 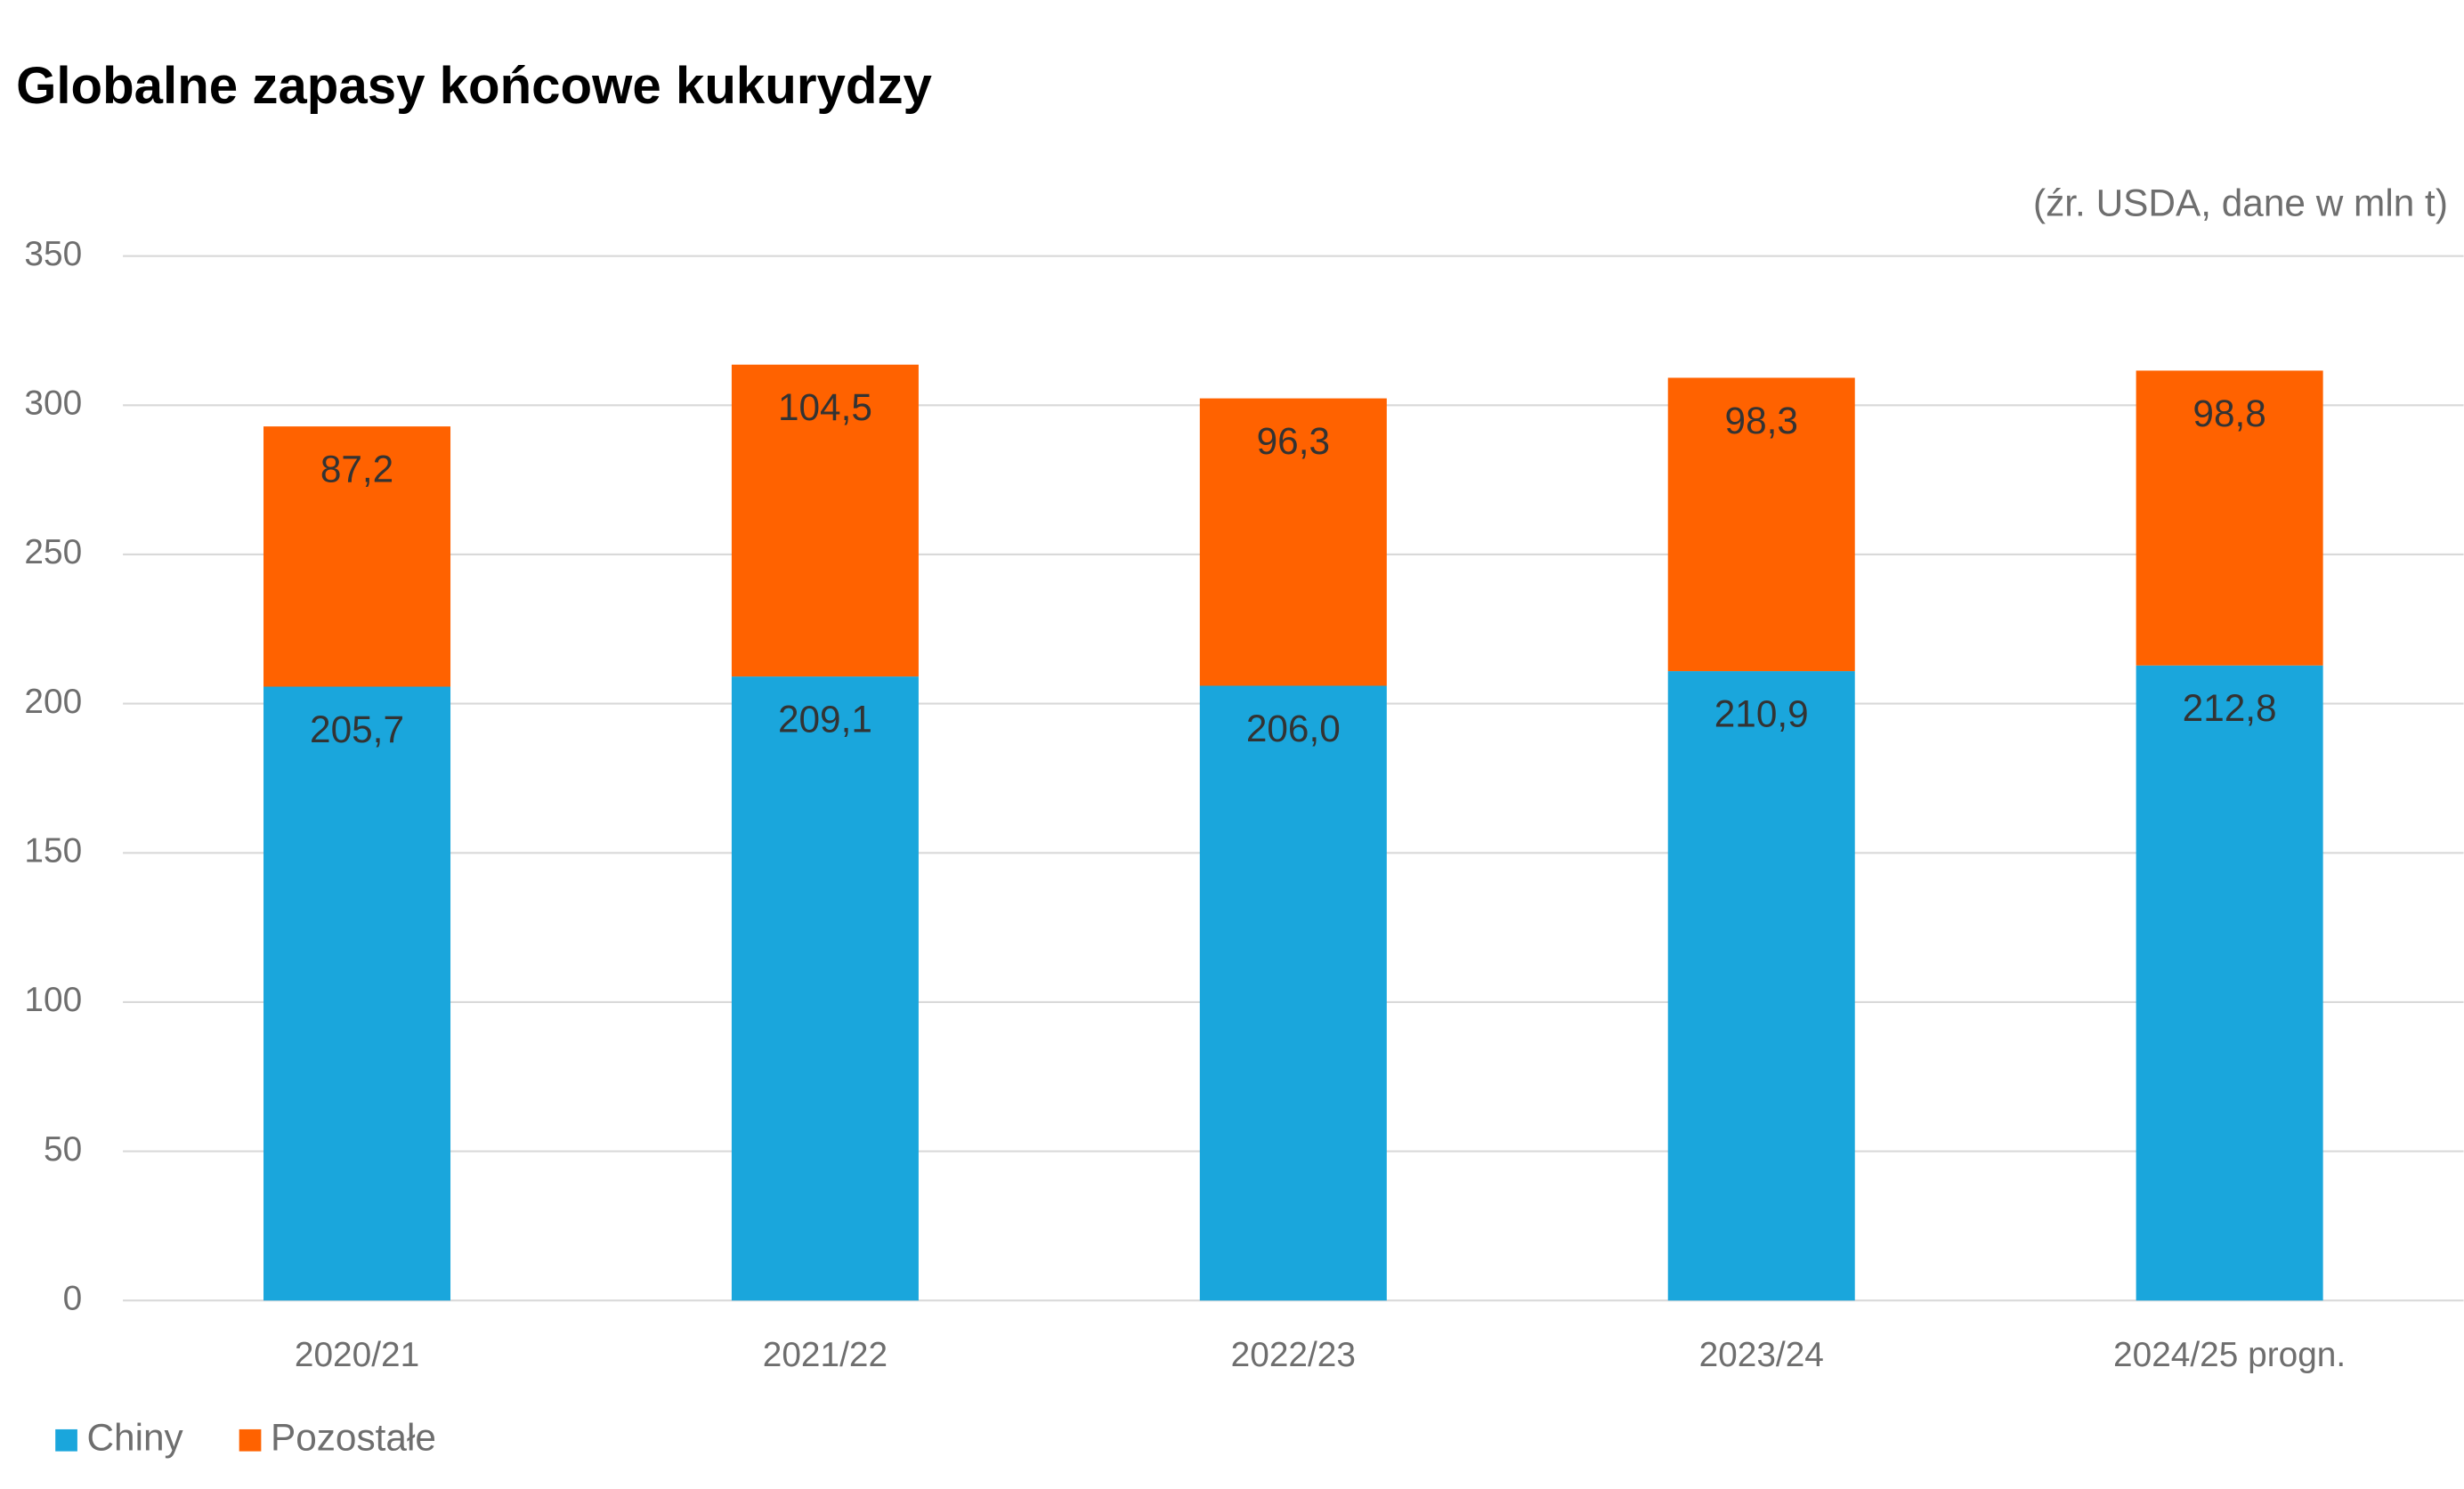 I want to click on data-label: 98,8, so click(x=2228, y=413).